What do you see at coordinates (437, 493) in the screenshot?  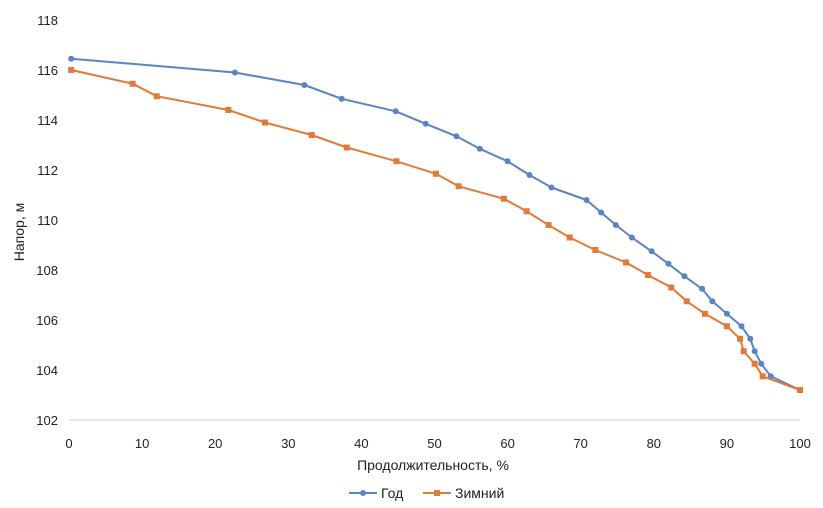 I see `legend-marker-zimniy` at bounding box center [437, 493].